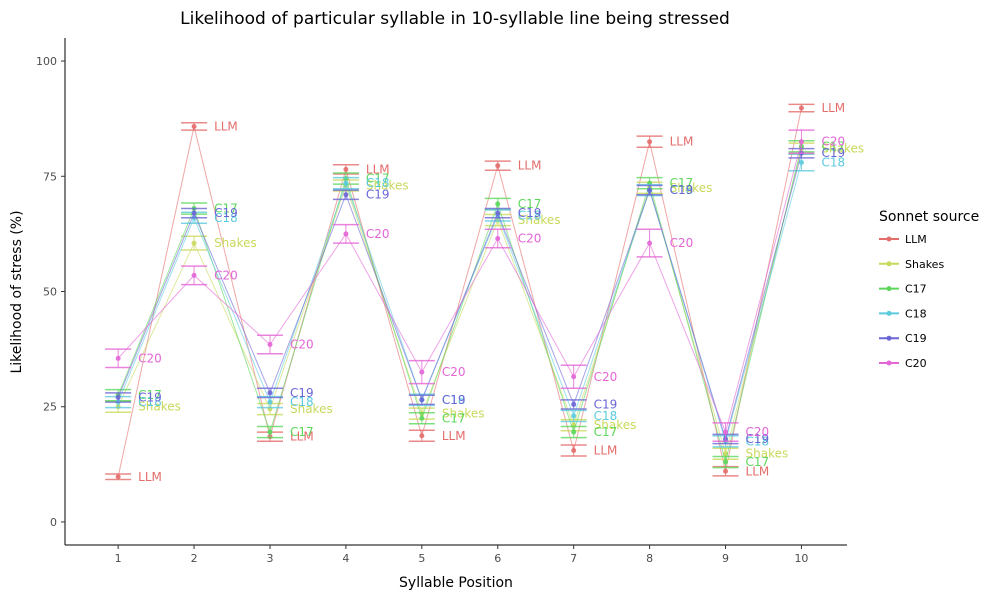 This screenshot has width=1000, height=600. Describe the element at coordinates (118, 558) in the screenshot. I see `x-tick-label: 1` at that location.